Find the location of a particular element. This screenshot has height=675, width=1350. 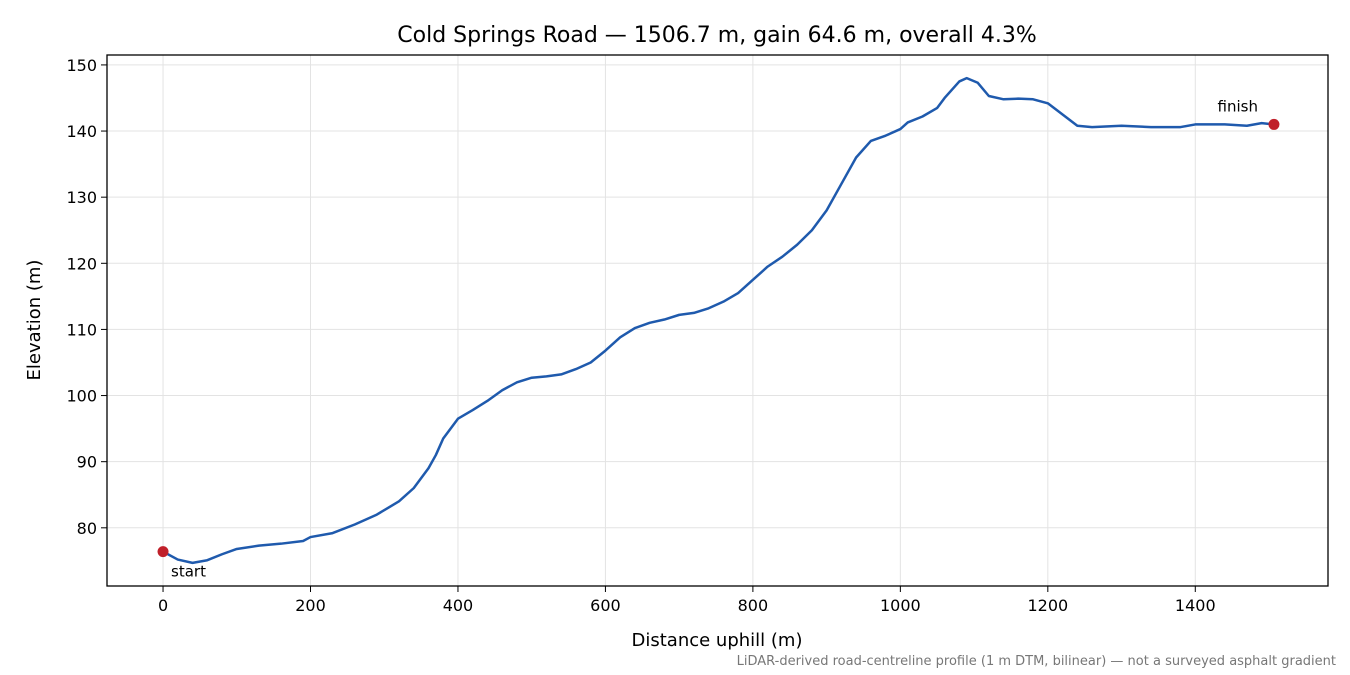

y-tick-label: 110 is located at coordinates (81, 329).